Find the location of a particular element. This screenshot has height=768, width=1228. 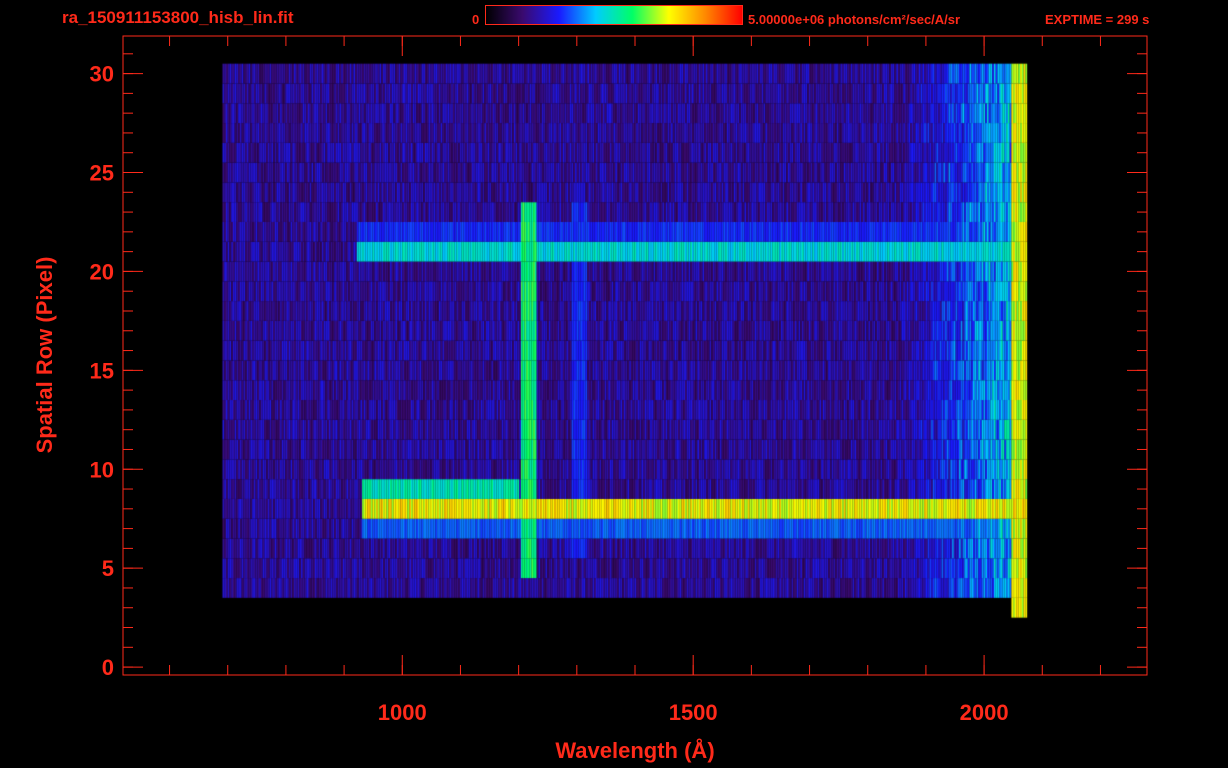

y-tick-label: 30 is located at coordinates (102, 74).